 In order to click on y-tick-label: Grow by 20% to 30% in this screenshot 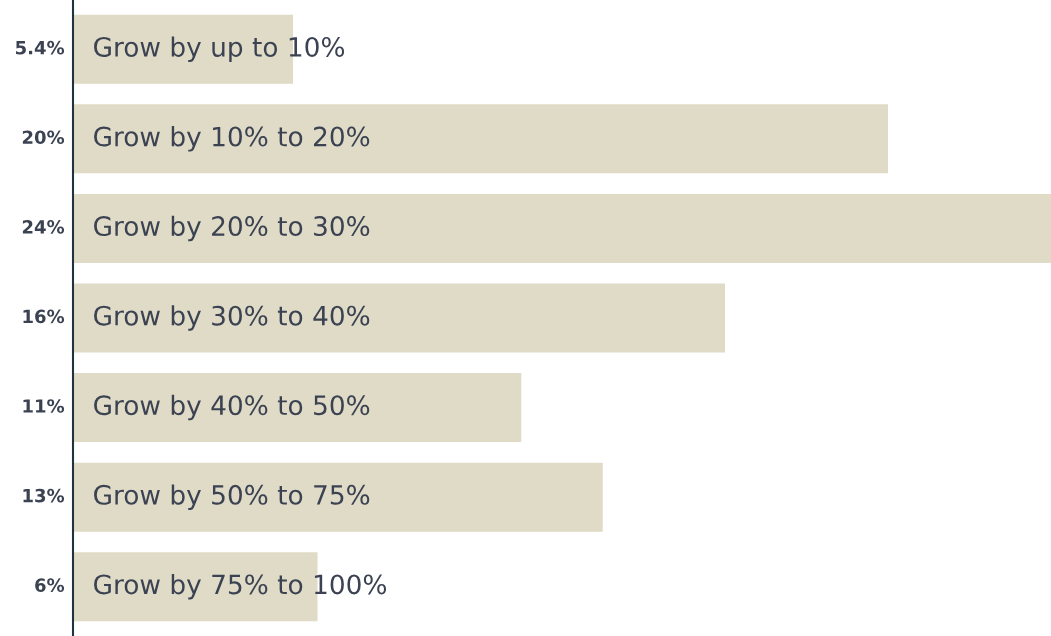, I will do `click(232, 228)`.